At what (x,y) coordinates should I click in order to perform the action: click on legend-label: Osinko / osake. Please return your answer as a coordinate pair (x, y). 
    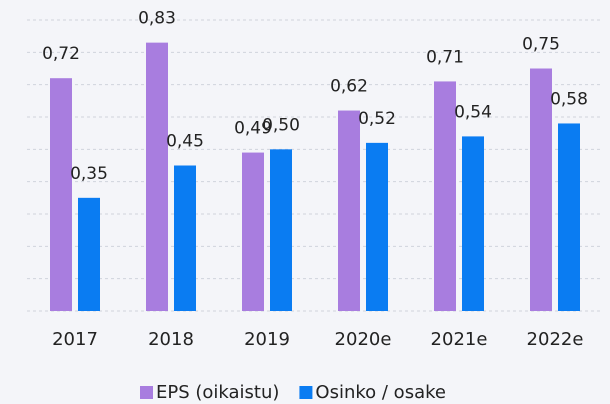
    Looking at the image, I should click on (380, 392).